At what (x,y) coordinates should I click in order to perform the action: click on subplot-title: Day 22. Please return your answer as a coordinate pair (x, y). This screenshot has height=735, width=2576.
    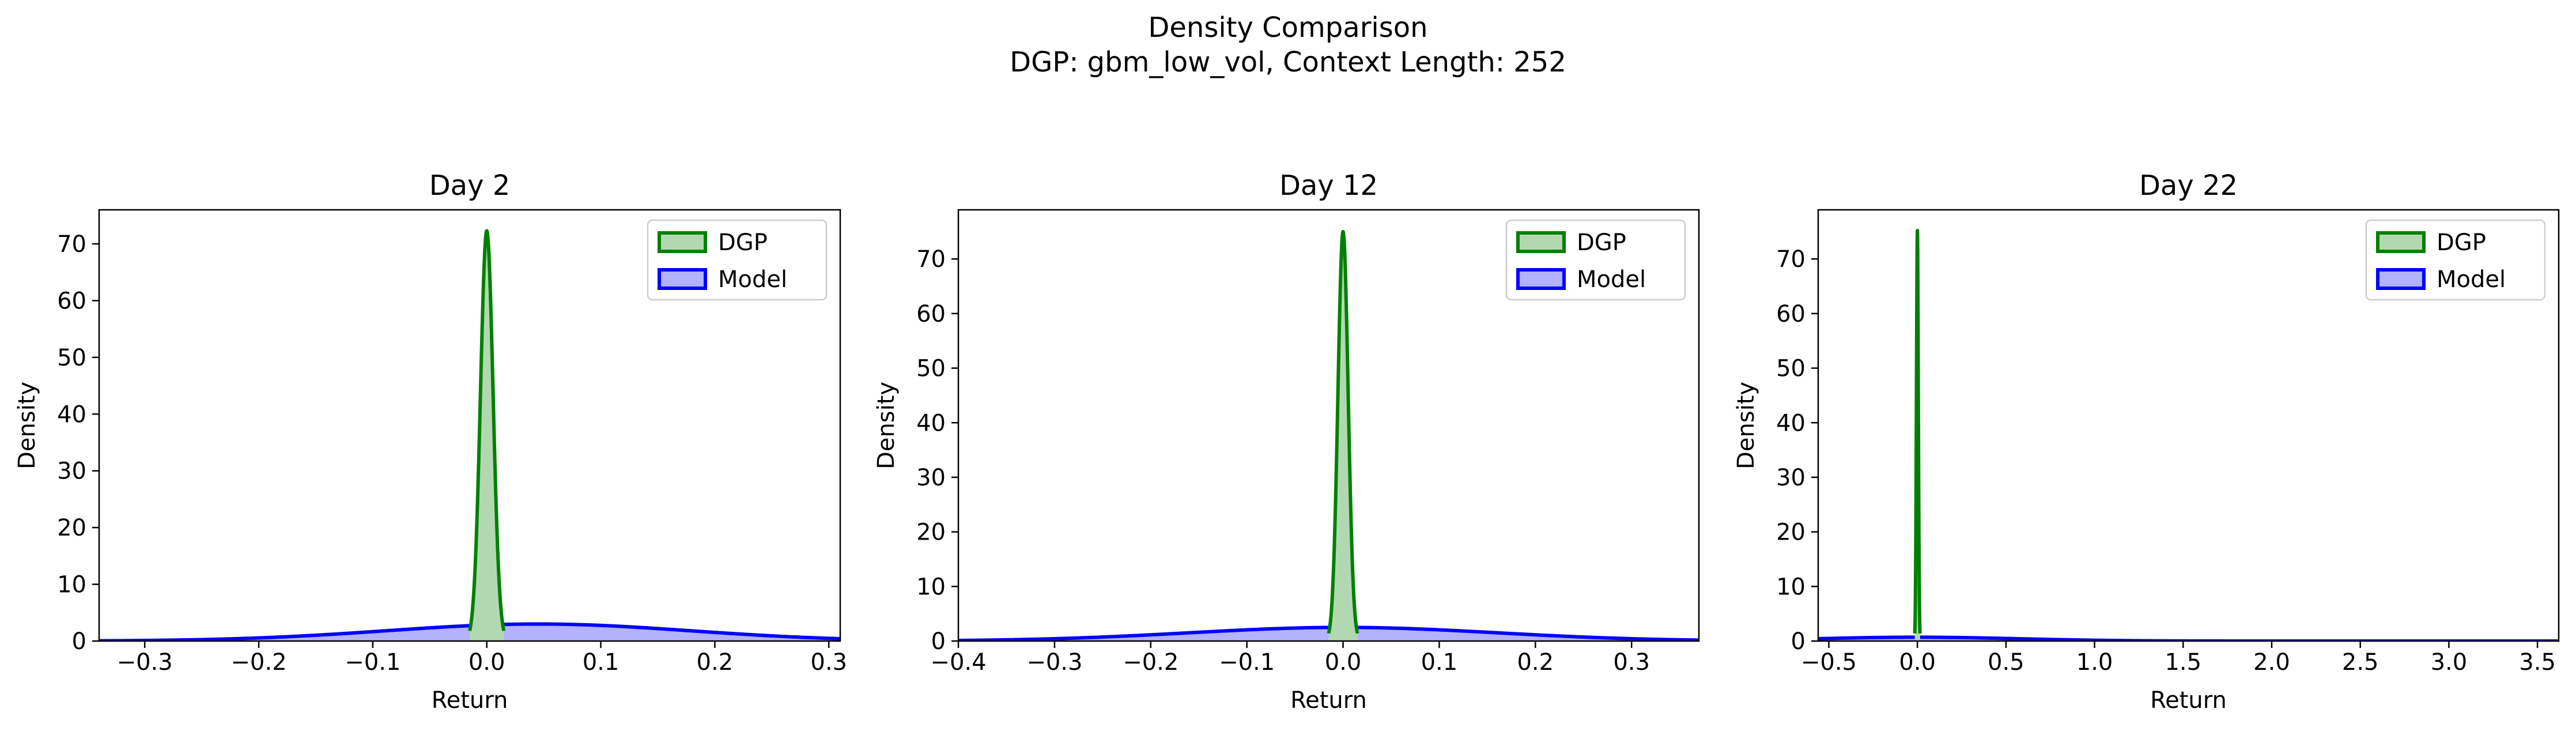
    Looking at the image, I should click on (2188, 185).